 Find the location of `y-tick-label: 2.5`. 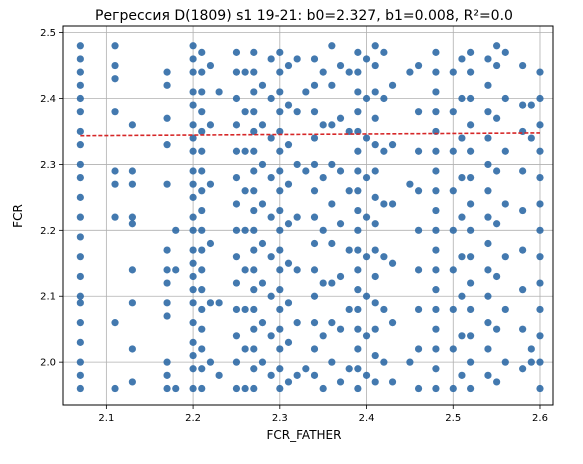

y-tick-label: 2.5 is located at coordinates (48, 33).